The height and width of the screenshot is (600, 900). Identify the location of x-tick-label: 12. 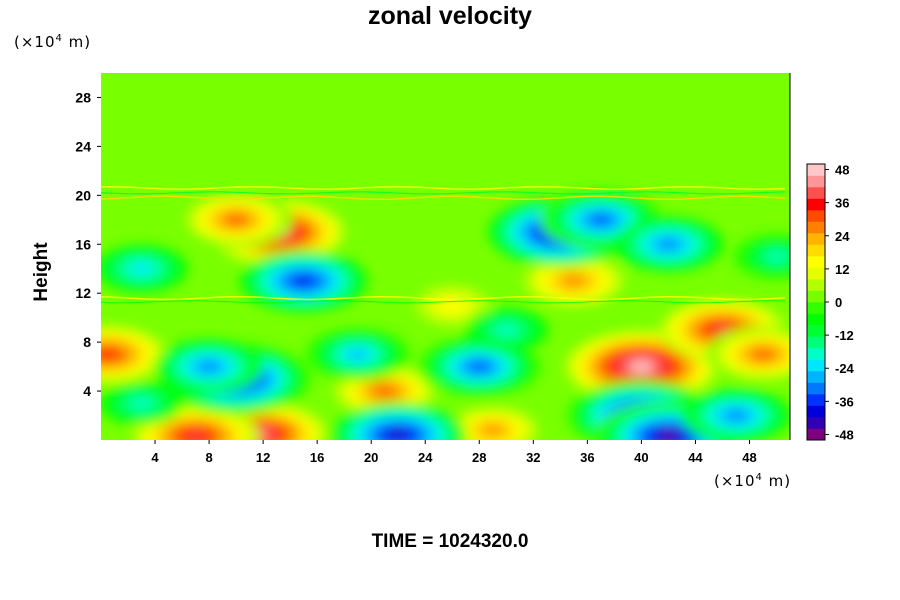
(263, 457).